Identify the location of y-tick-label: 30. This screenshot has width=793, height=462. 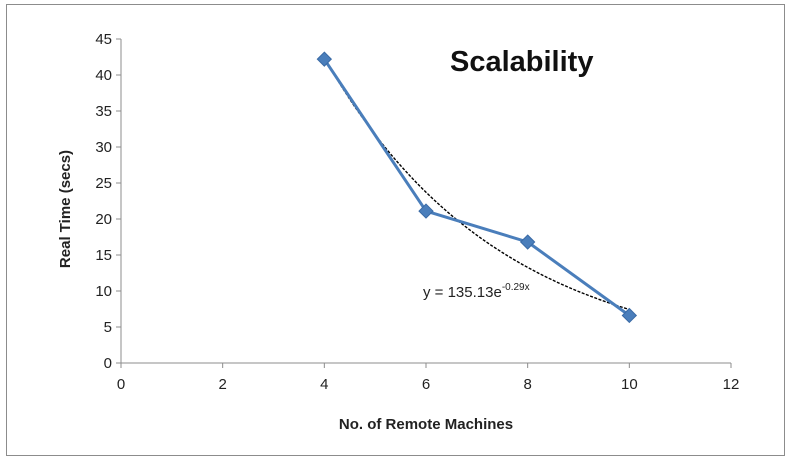
(103, 147).